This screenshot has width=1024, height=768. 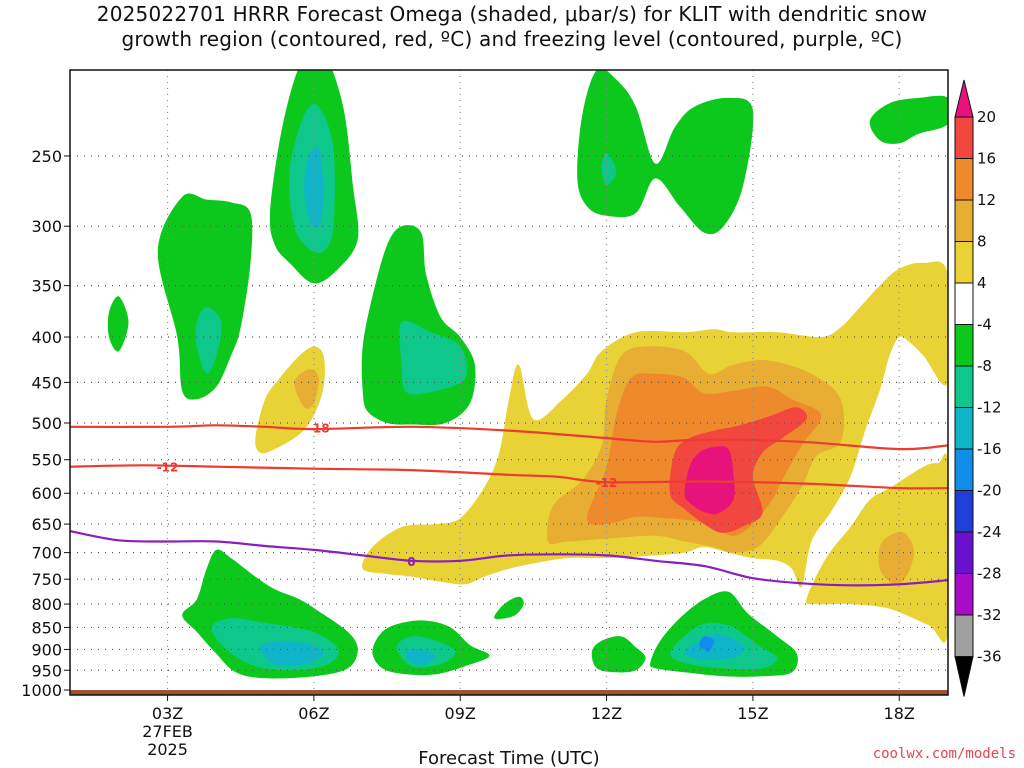 What do you see at coordinates (752, 713) in the screenshot?
I see `x-tick-label: 15Z` at bounding box center [752, 713].